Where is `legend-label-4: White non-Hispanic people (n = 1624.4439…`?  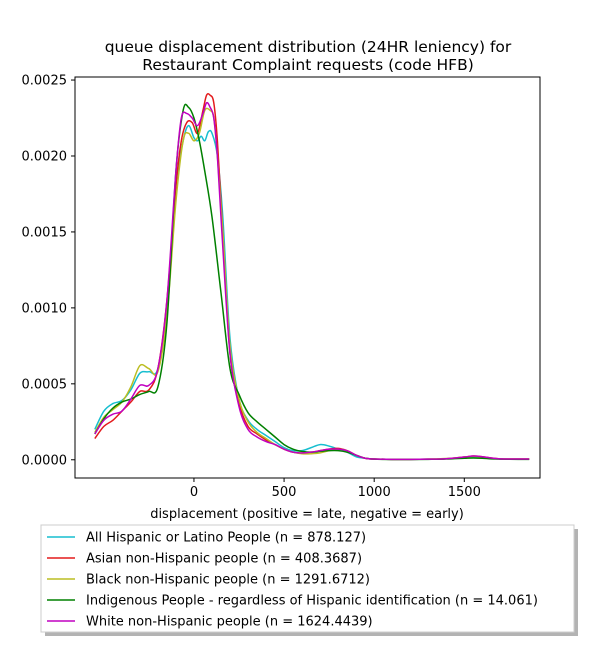
legend-label-4: White non-Hispanic people (n = 1624.4439… is located at coordinates (229, 622).